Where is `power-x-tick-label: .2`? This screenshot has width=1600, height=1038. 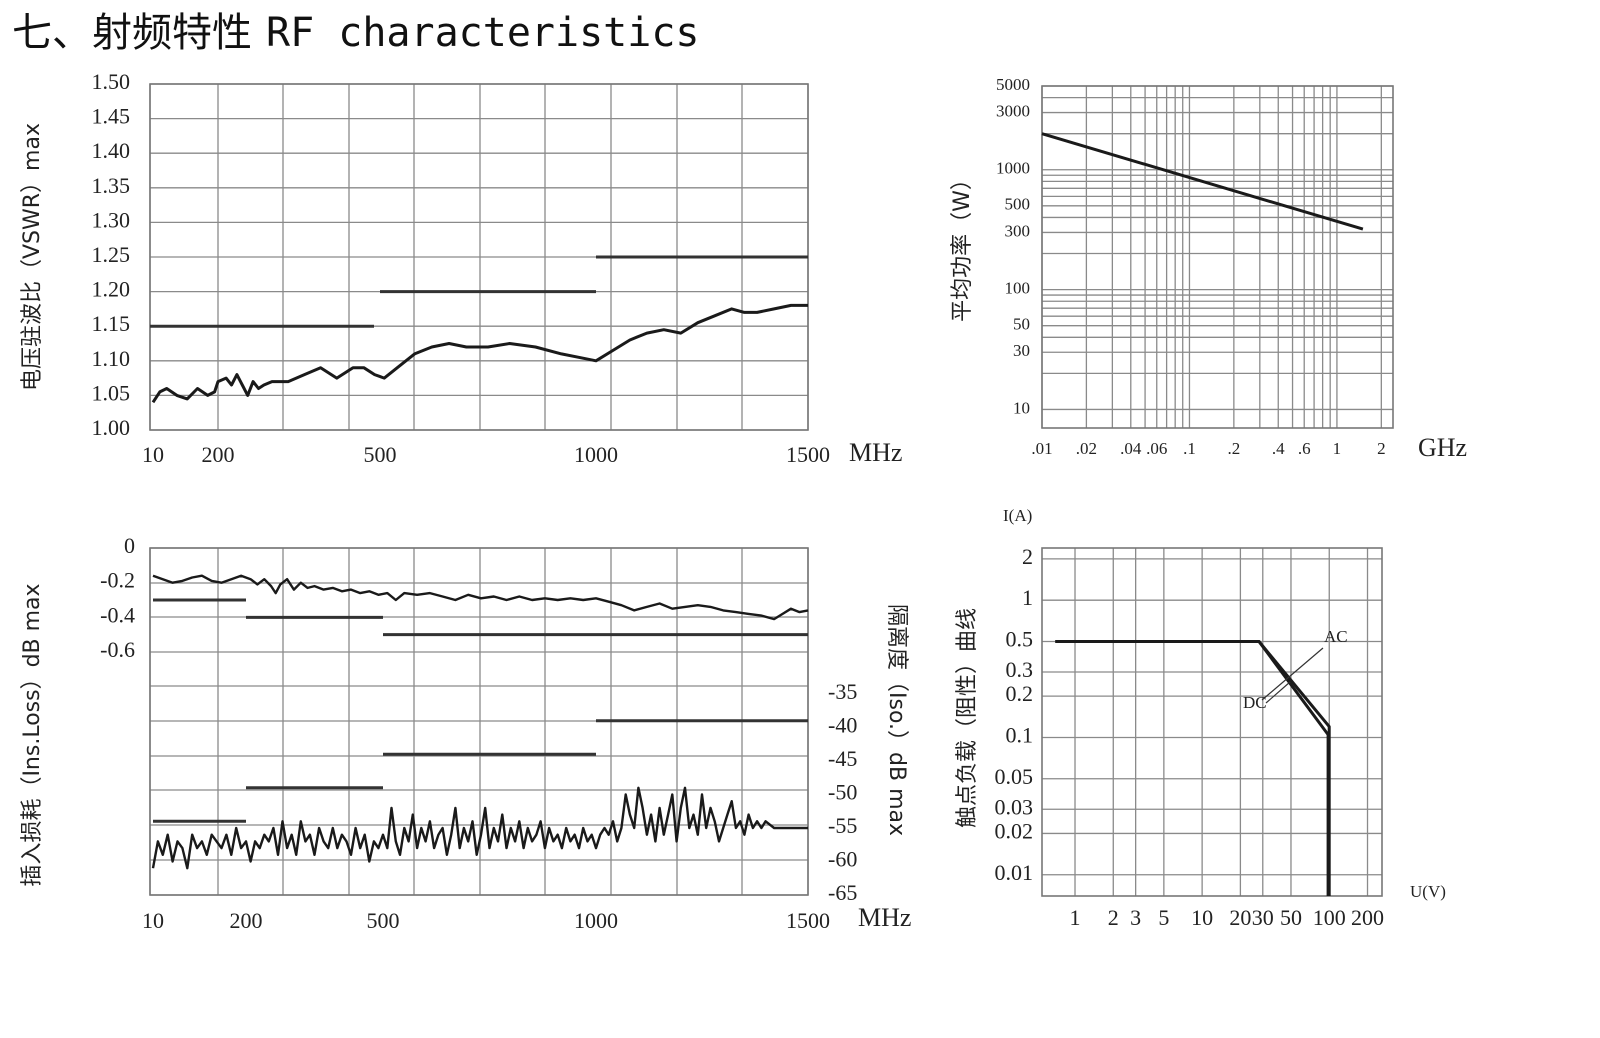
power-x-tick-label: .2 is located at coordinates (1233, 448).